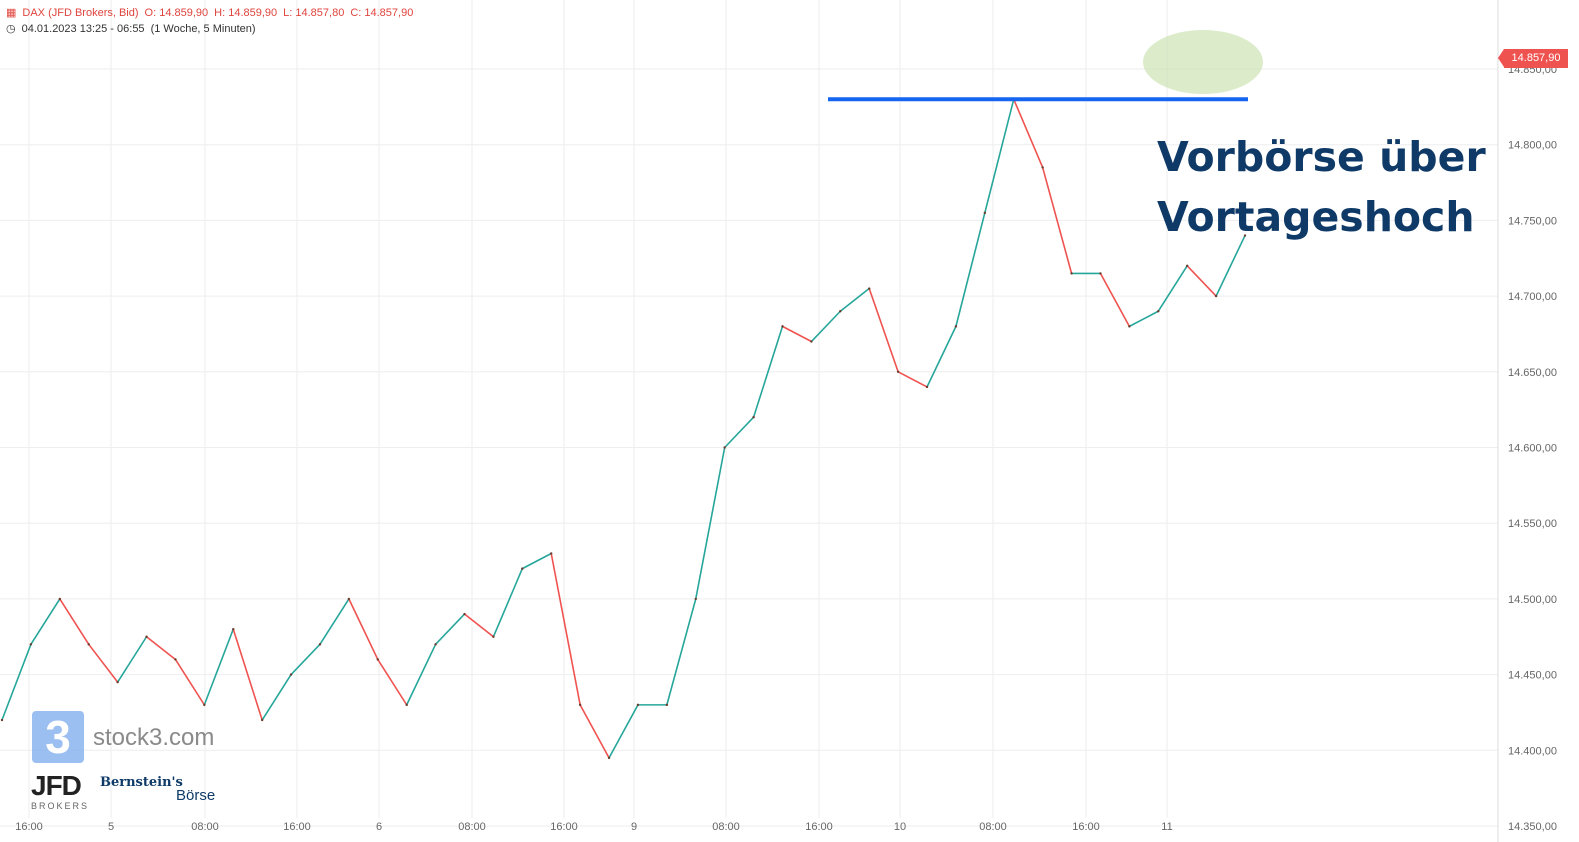 The image size is (1579, 842). I want to click on annotation-line-1: Vorbörse über, so click(1321, 157).